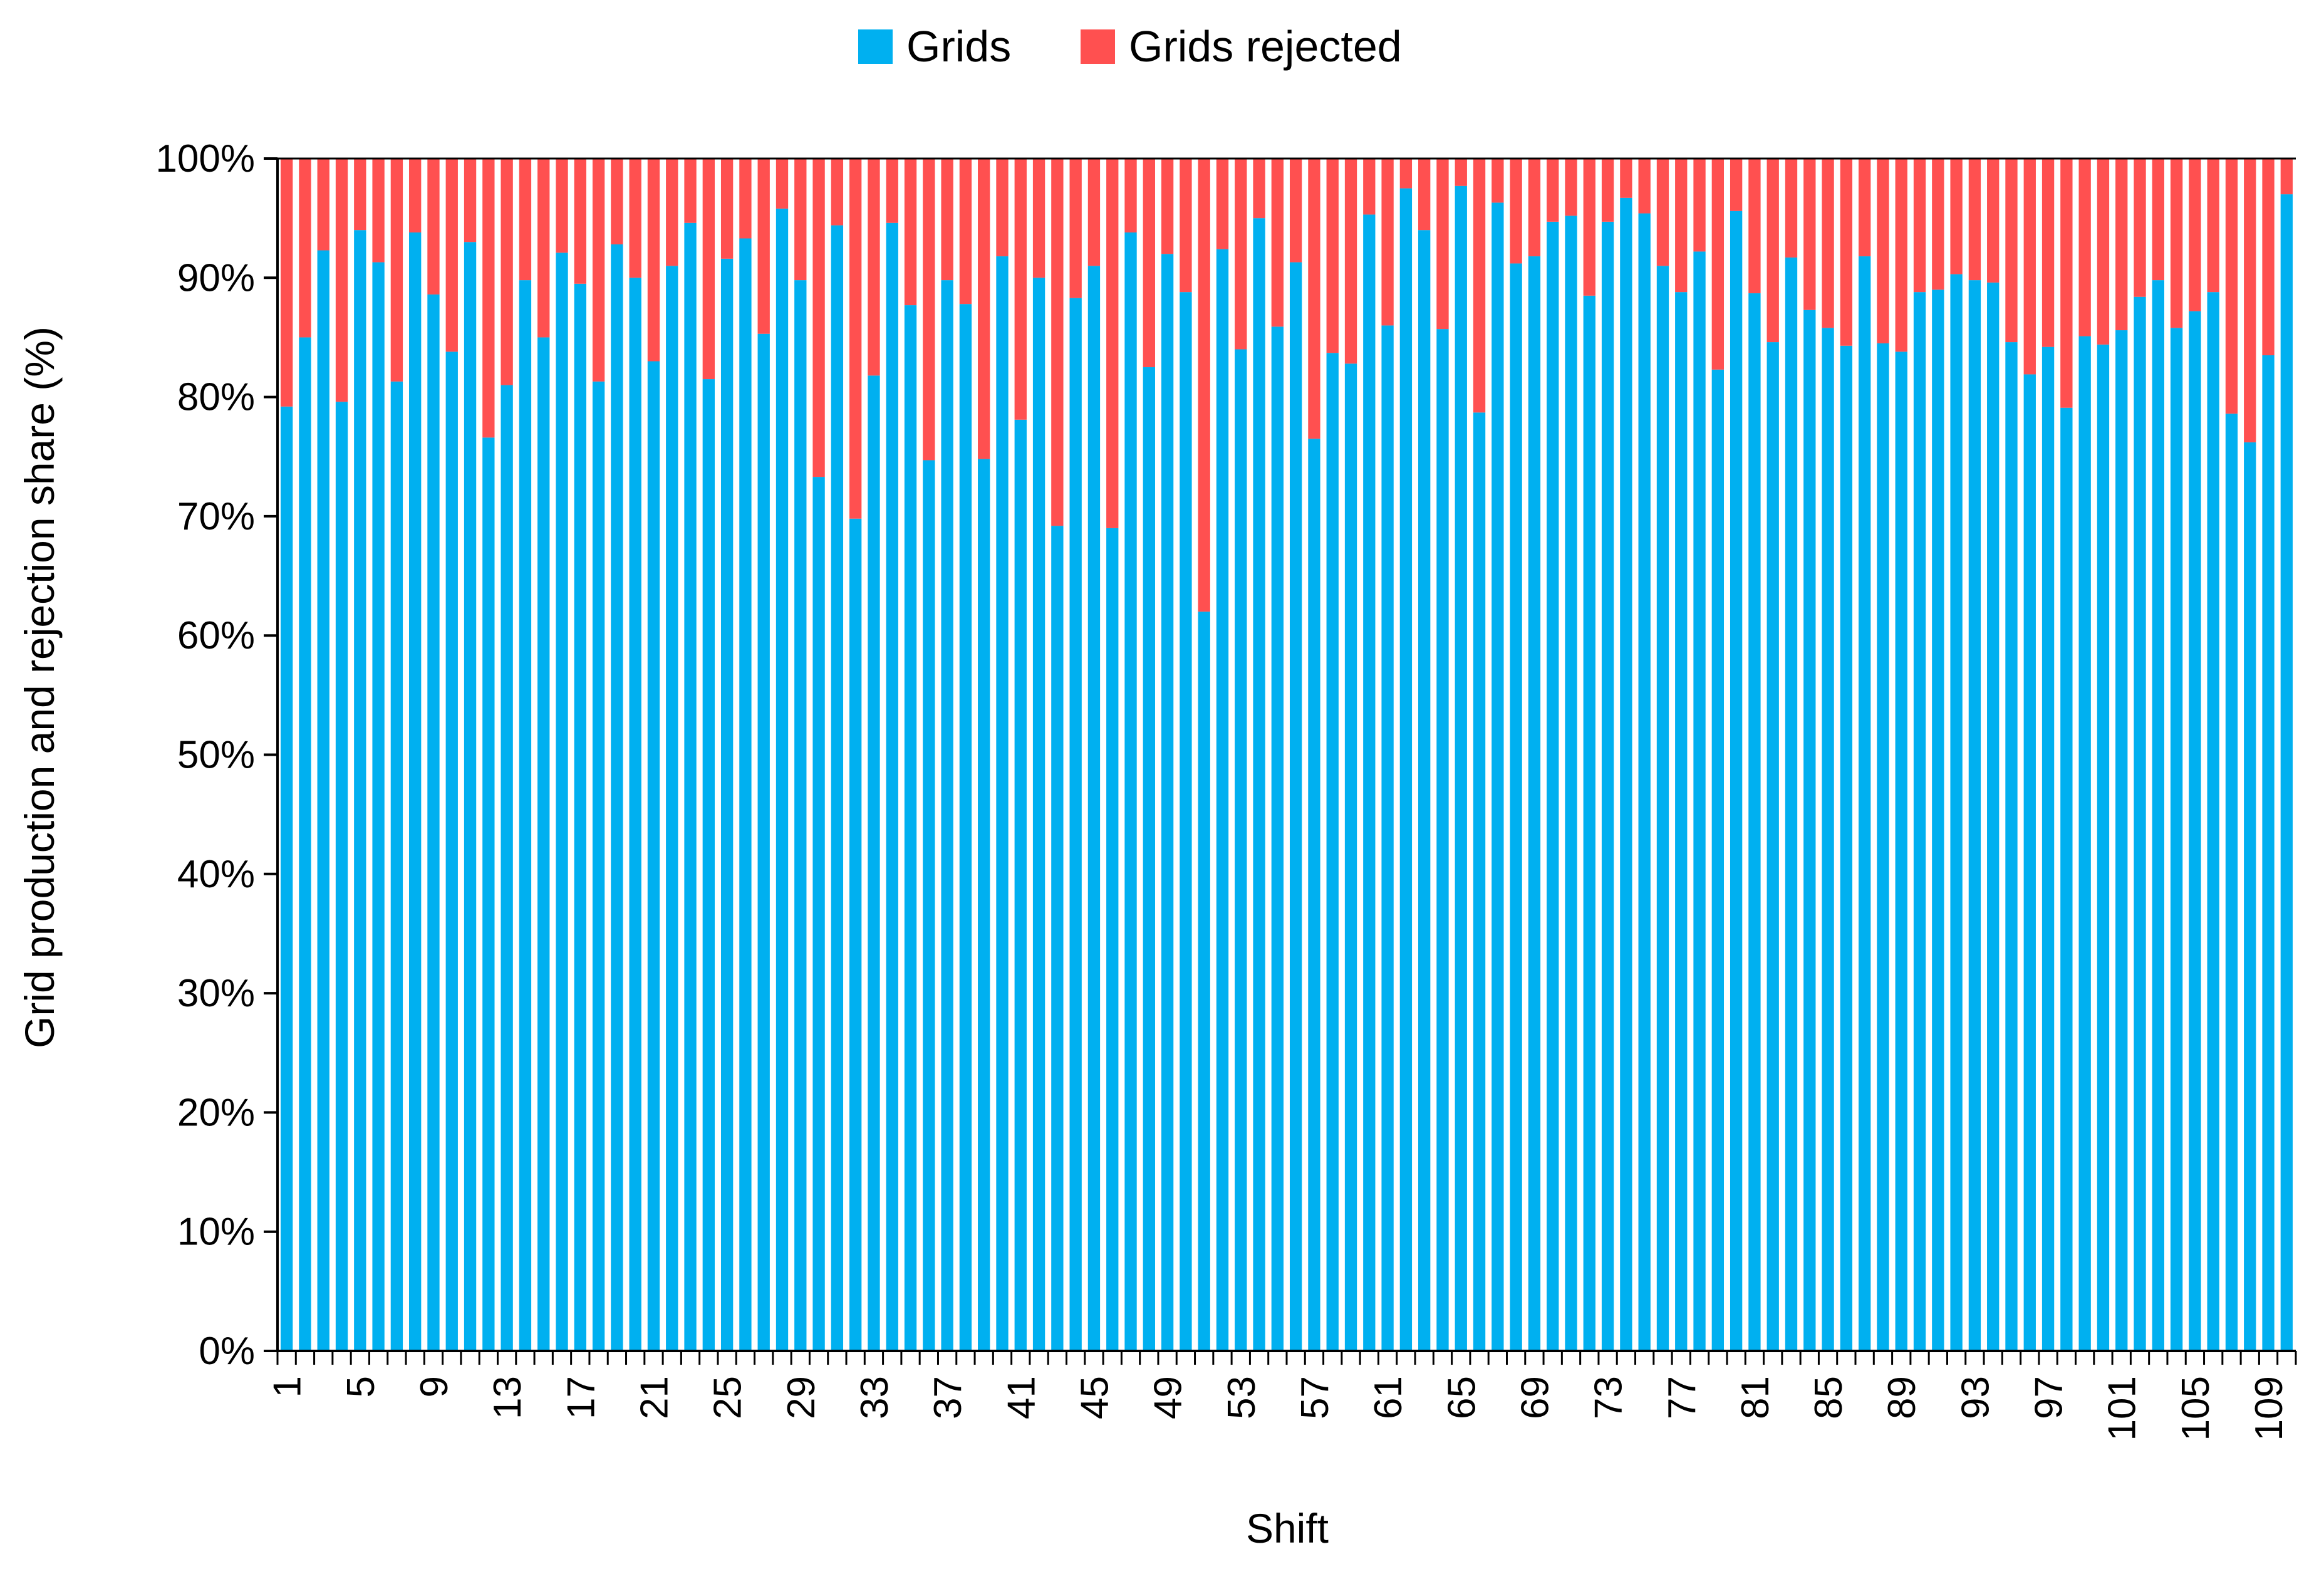 The width and height of the screenshot is (2324, 1569). What do you see at coordinates (2122, 1408) in the screenshot?
I see `x-tick-label: 101` at bounding box center [2122, 1408].